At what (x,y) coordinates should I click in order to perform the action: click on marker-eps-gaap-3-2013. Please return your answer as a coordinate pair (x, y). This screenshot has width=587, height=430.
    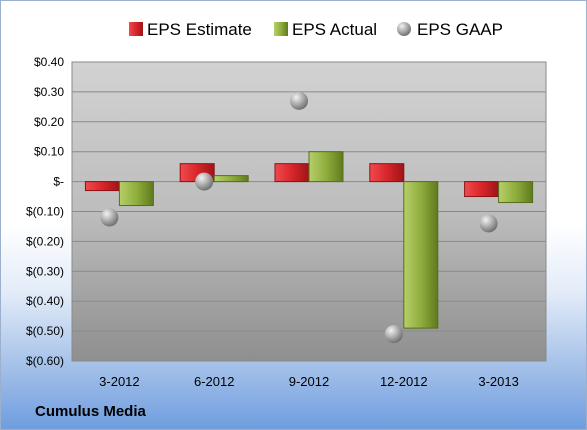
    Looking at the image, I should click on (488, 223).